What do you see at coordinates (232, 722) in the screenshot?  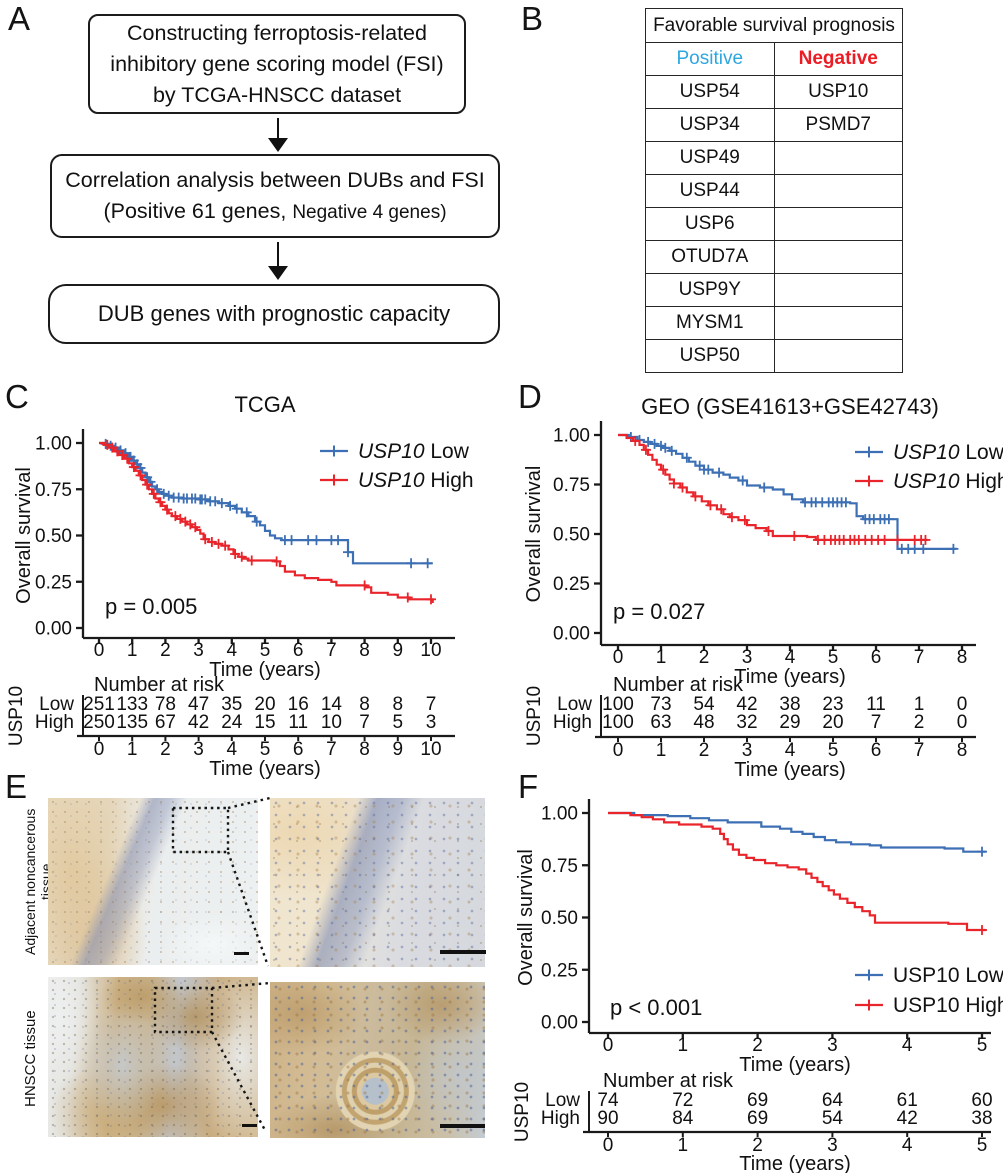 I see `risk-count: 24` at bounding box center [232, 722].